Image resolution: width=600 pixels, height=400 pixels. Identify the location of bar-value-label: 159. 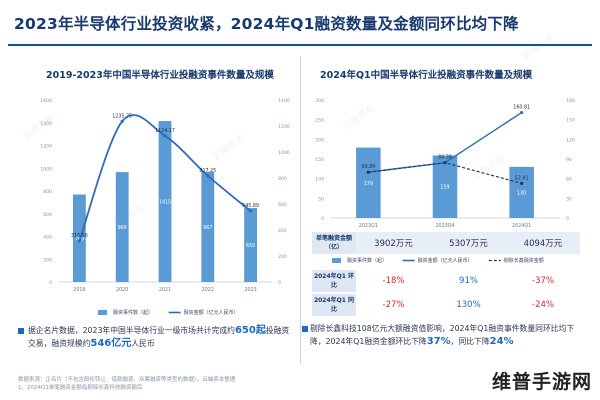
(444, 188).